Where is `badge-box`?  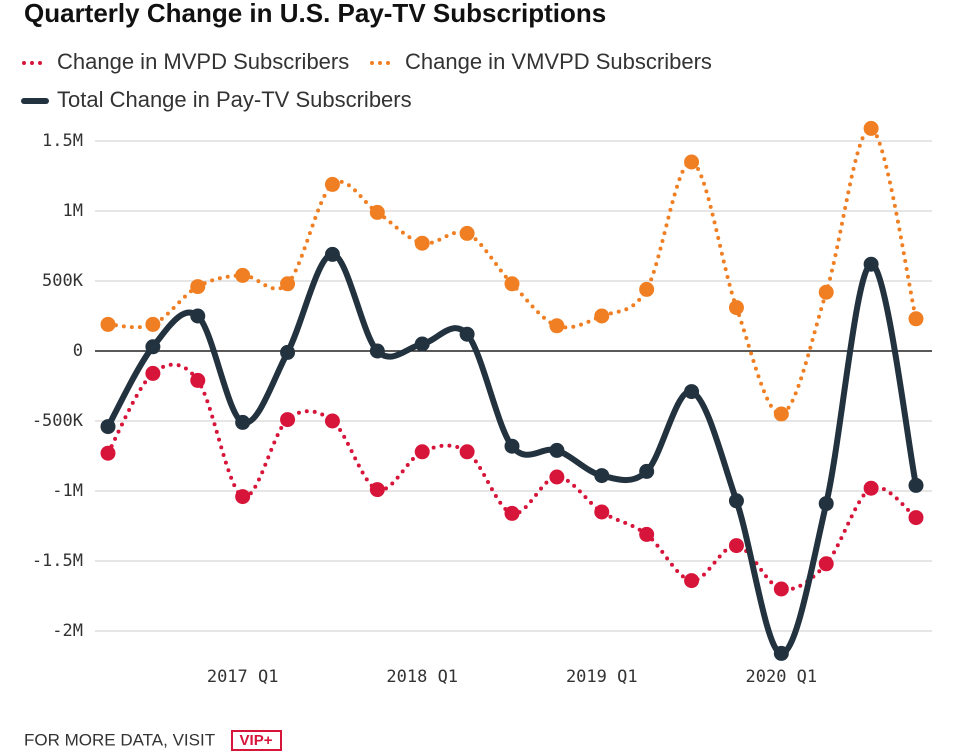 badge-box is located at coordinates (256, 740).